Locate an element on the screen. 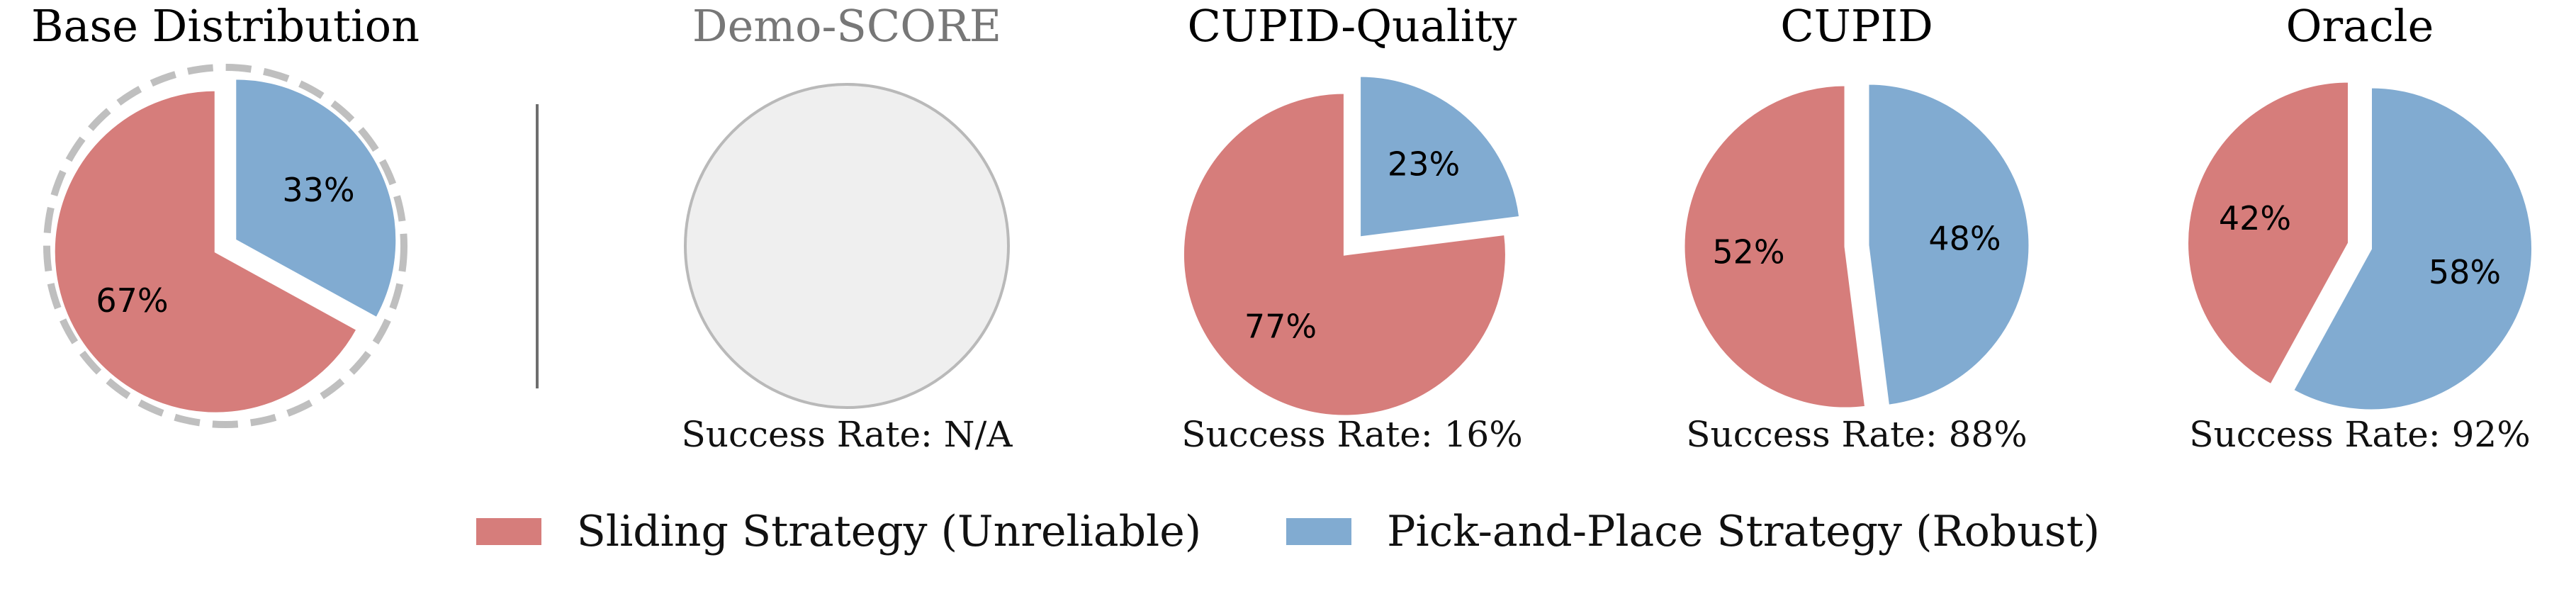 The height and width of the screenshot is (589, 2576). pie-title: Demo-SCORE is located at coordinates (846, 26).